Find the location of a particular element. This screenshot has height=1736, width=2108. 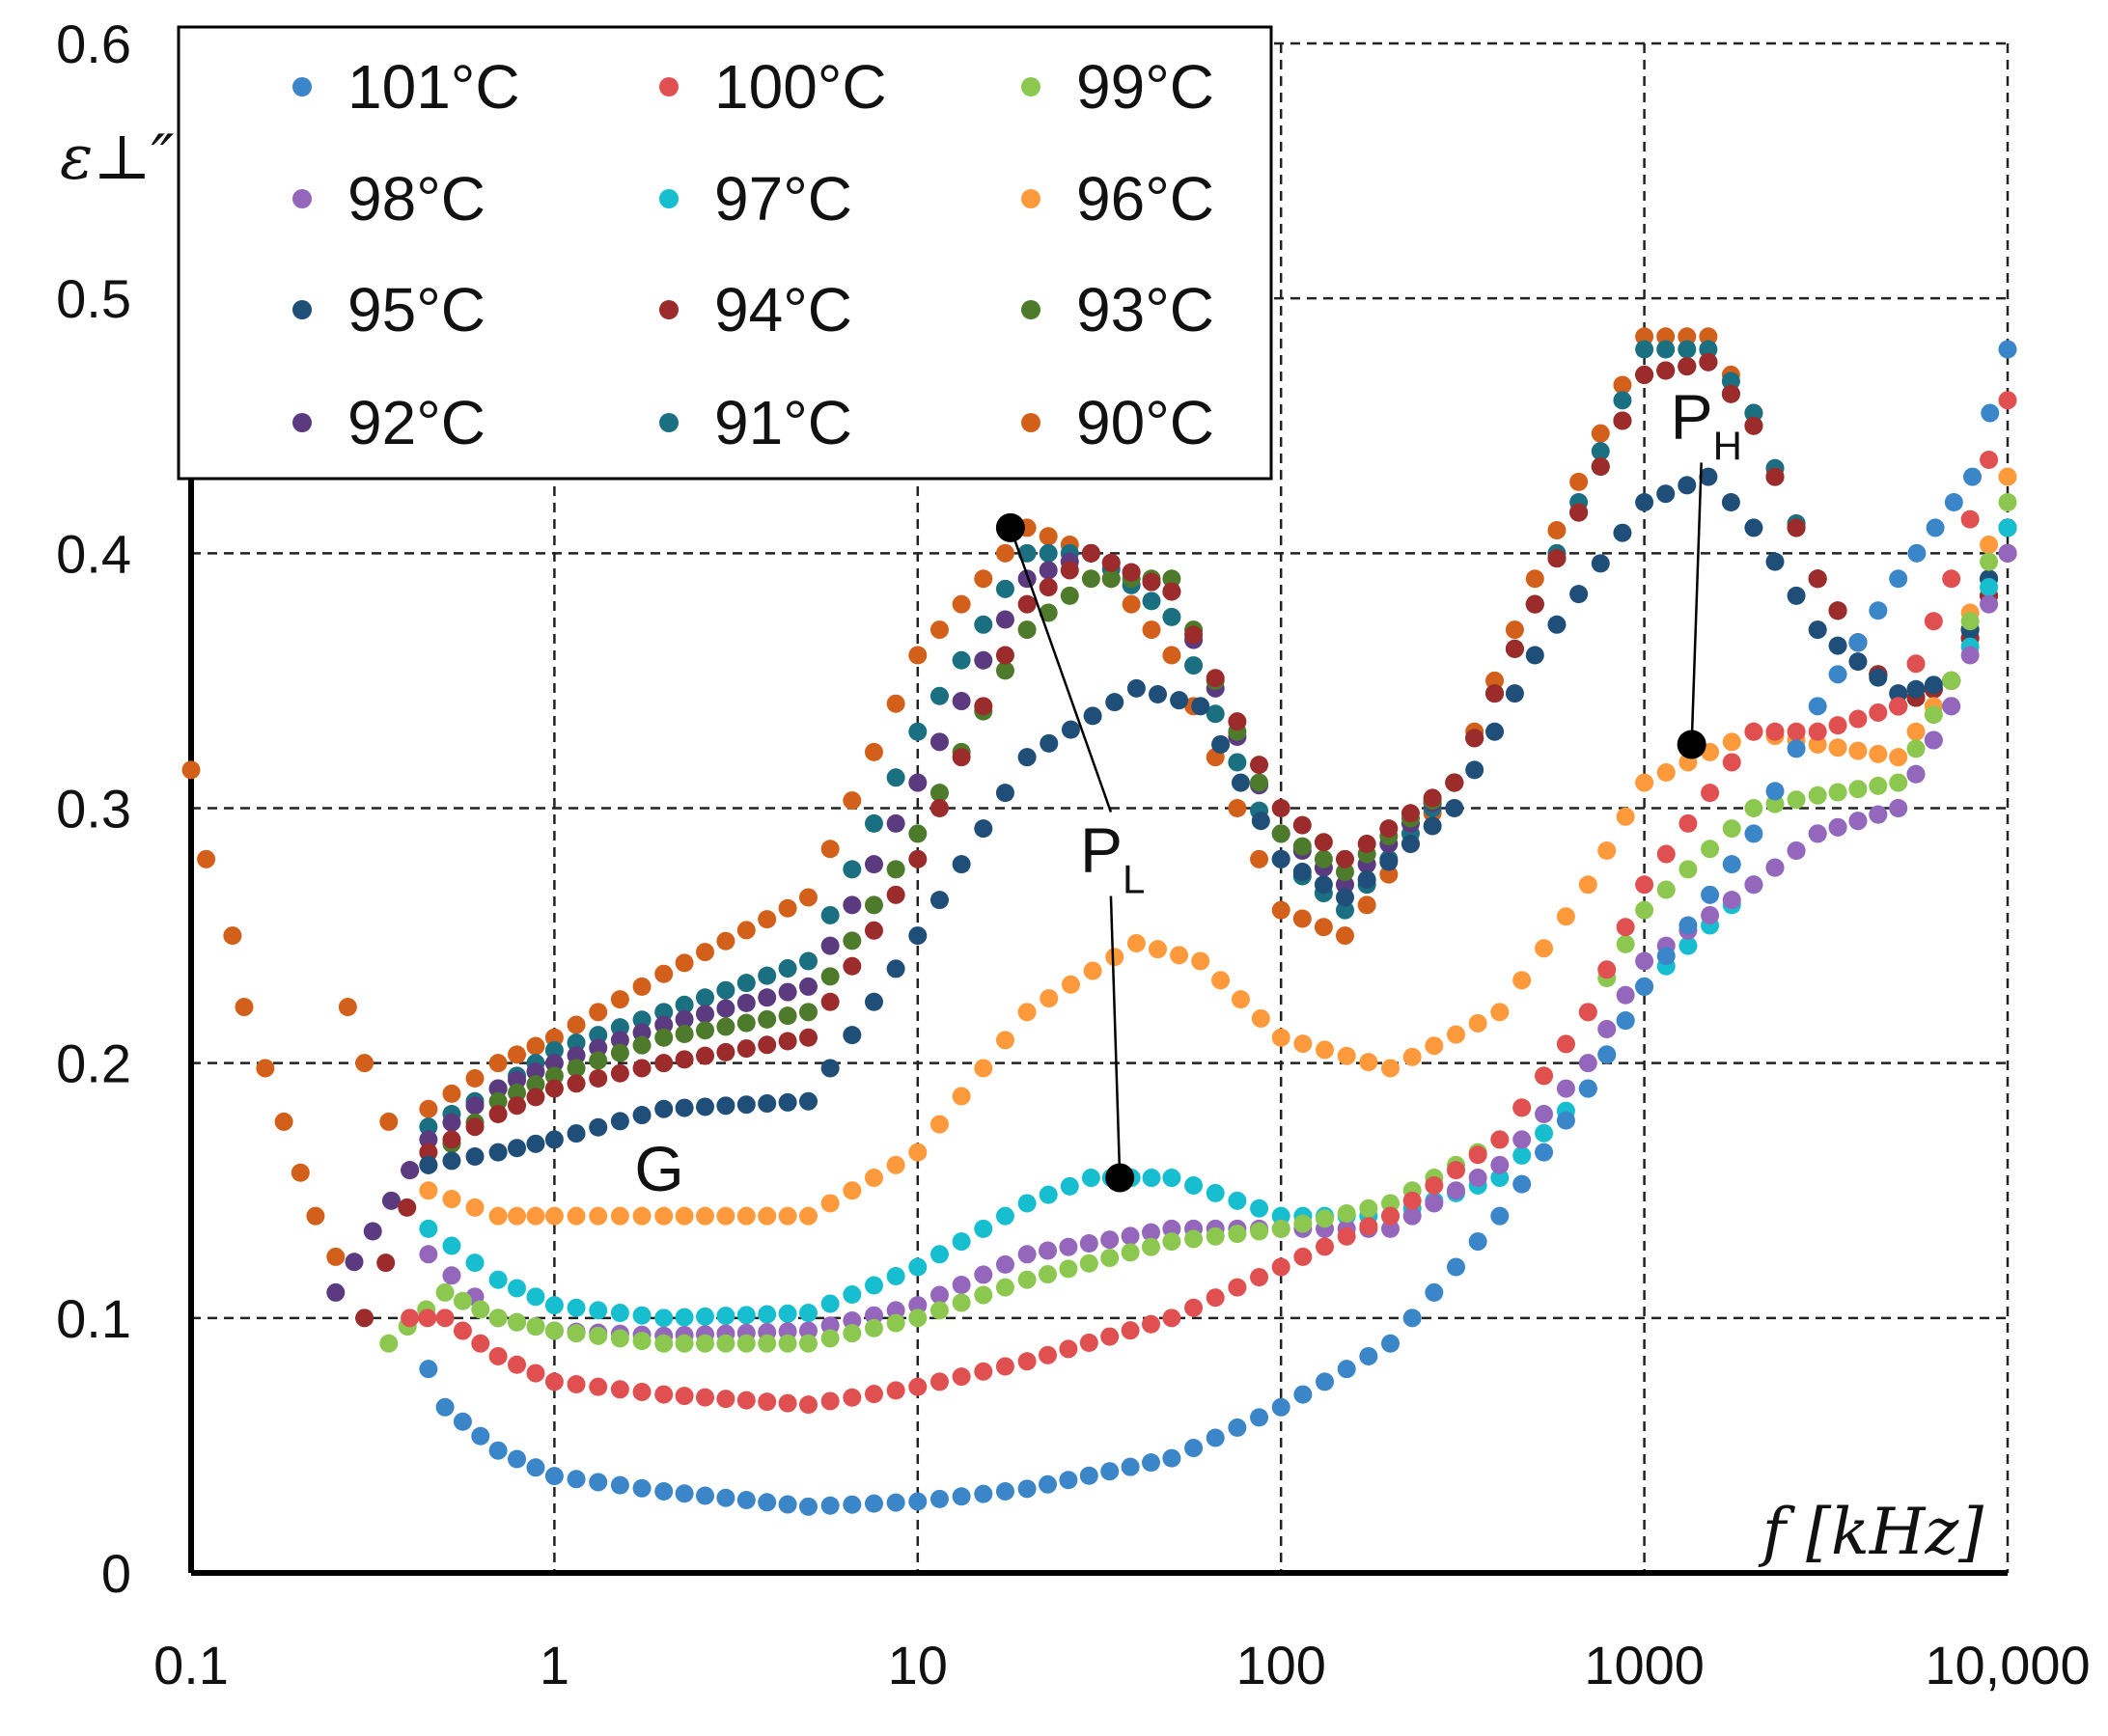

legend-item: 100°C is located at coordinates (773, 87).